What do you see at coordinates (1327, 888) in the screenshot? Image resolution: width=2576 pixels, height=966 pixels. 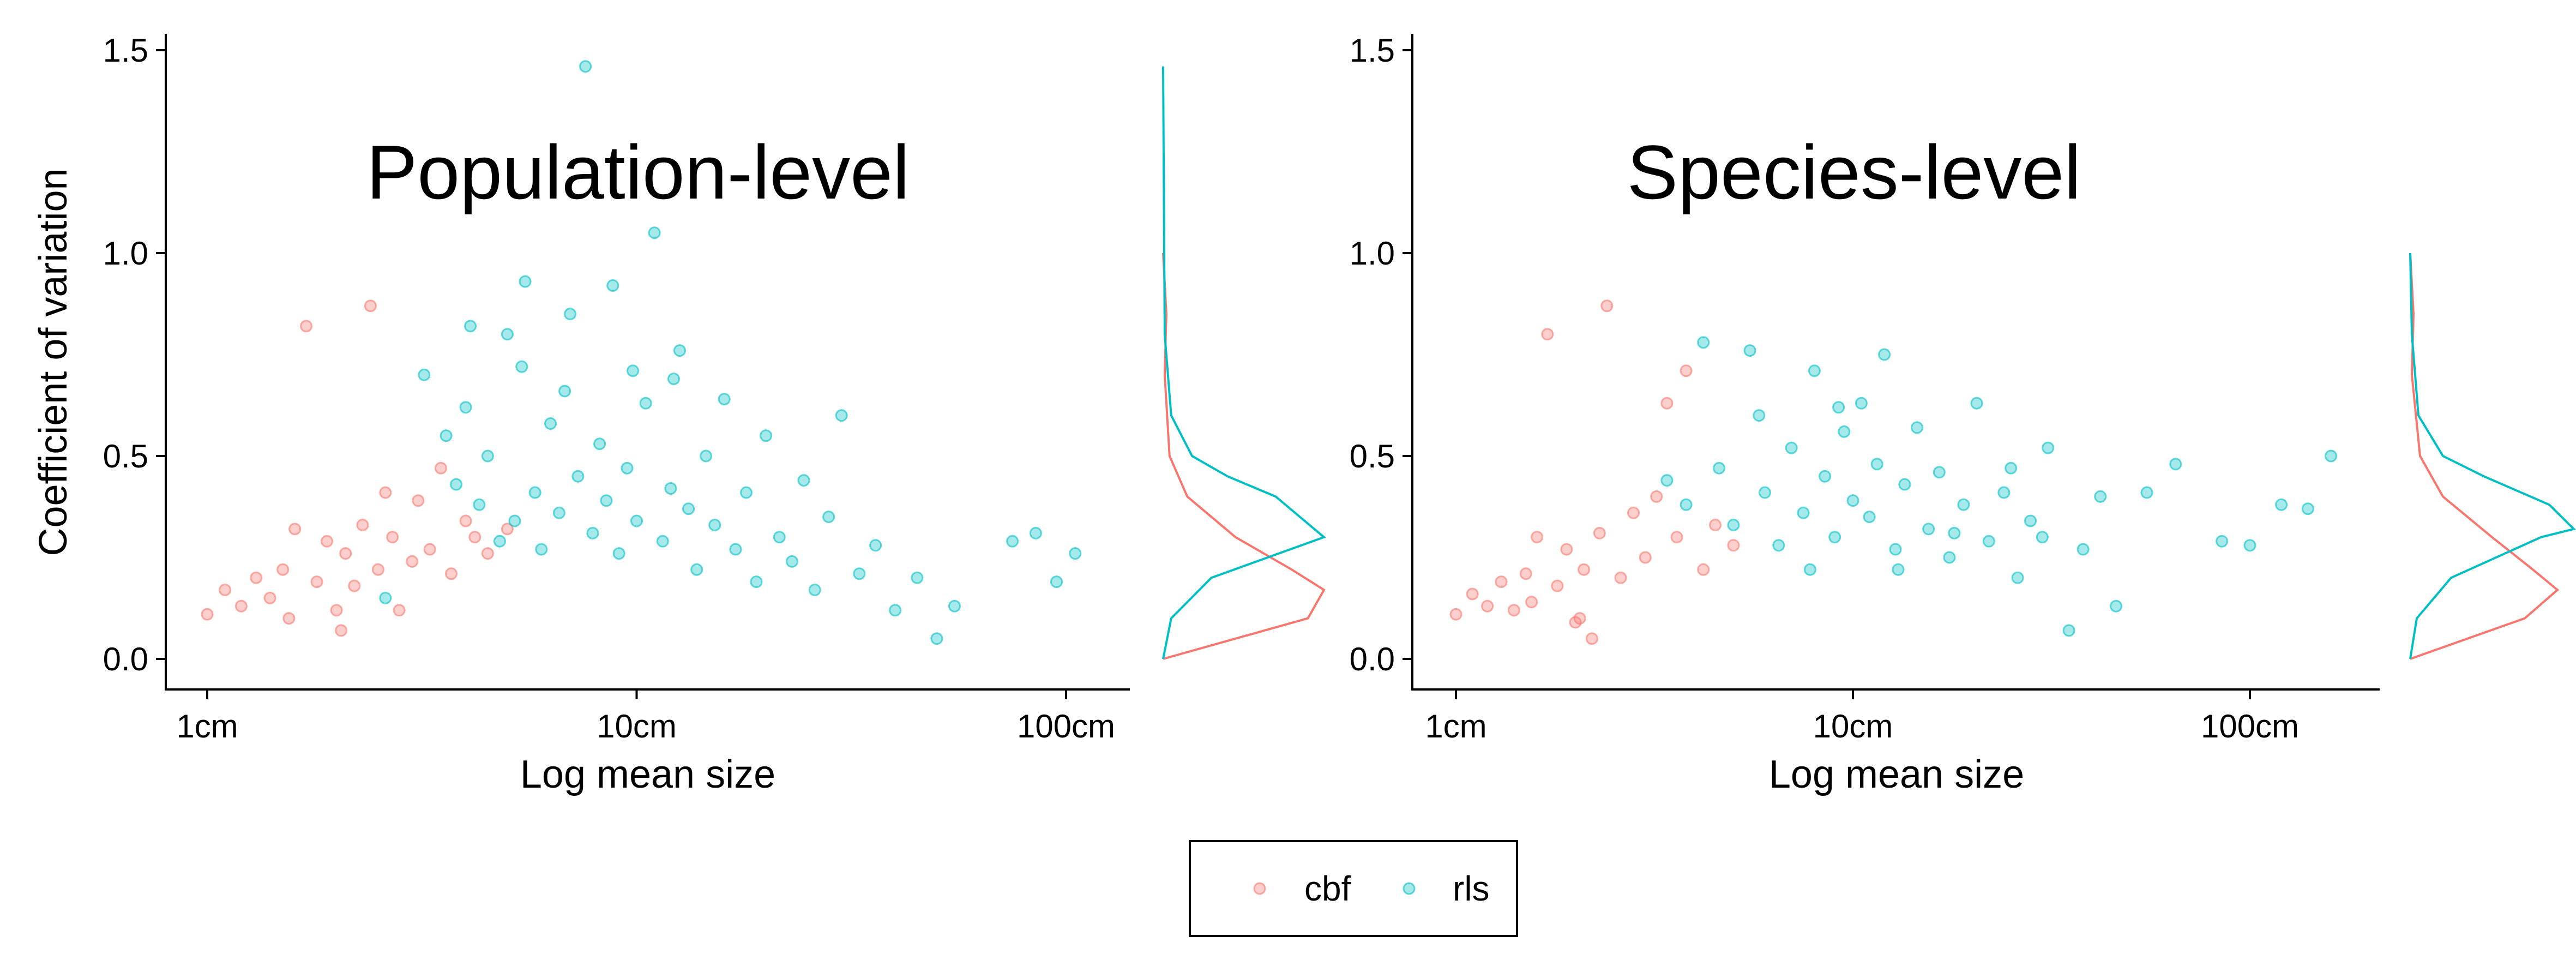 I see `legend-label-cbf: cbf` at bounding box center [1327, 888].